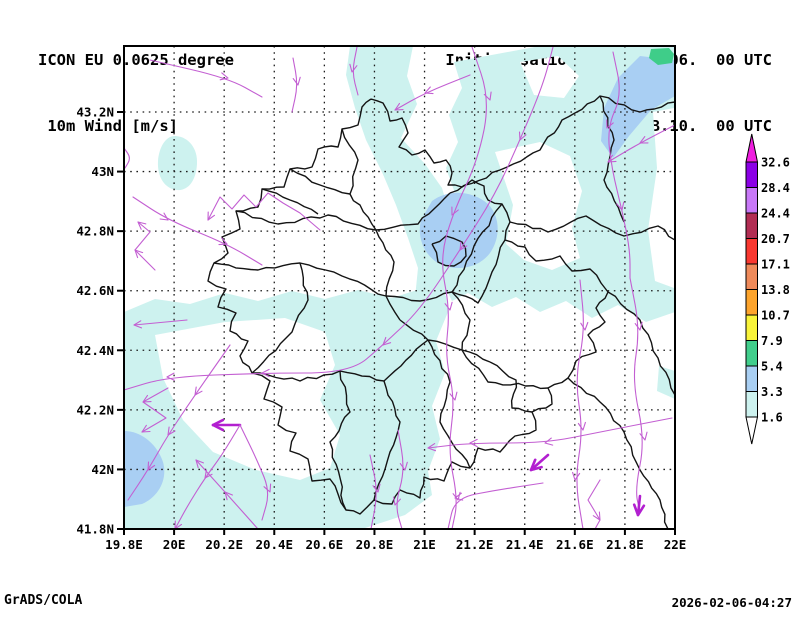 The image size is (800, 618). Describe the element at coordinates (95, 528) in the screenshot. I see `lat-tick-label: 41.8N` at that location.